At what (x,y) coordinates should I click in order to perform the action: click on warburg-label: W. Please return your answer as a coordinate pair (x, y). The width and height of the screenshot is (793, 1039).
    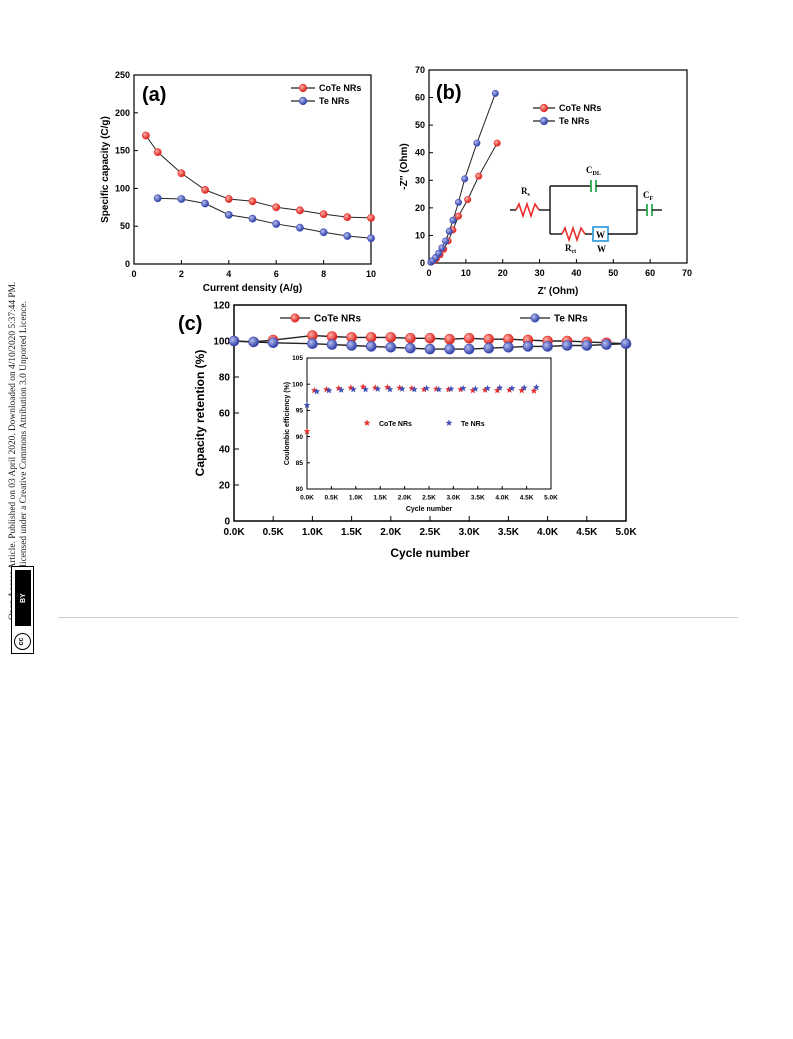
    Looking at the image, I should click on (601, 249).